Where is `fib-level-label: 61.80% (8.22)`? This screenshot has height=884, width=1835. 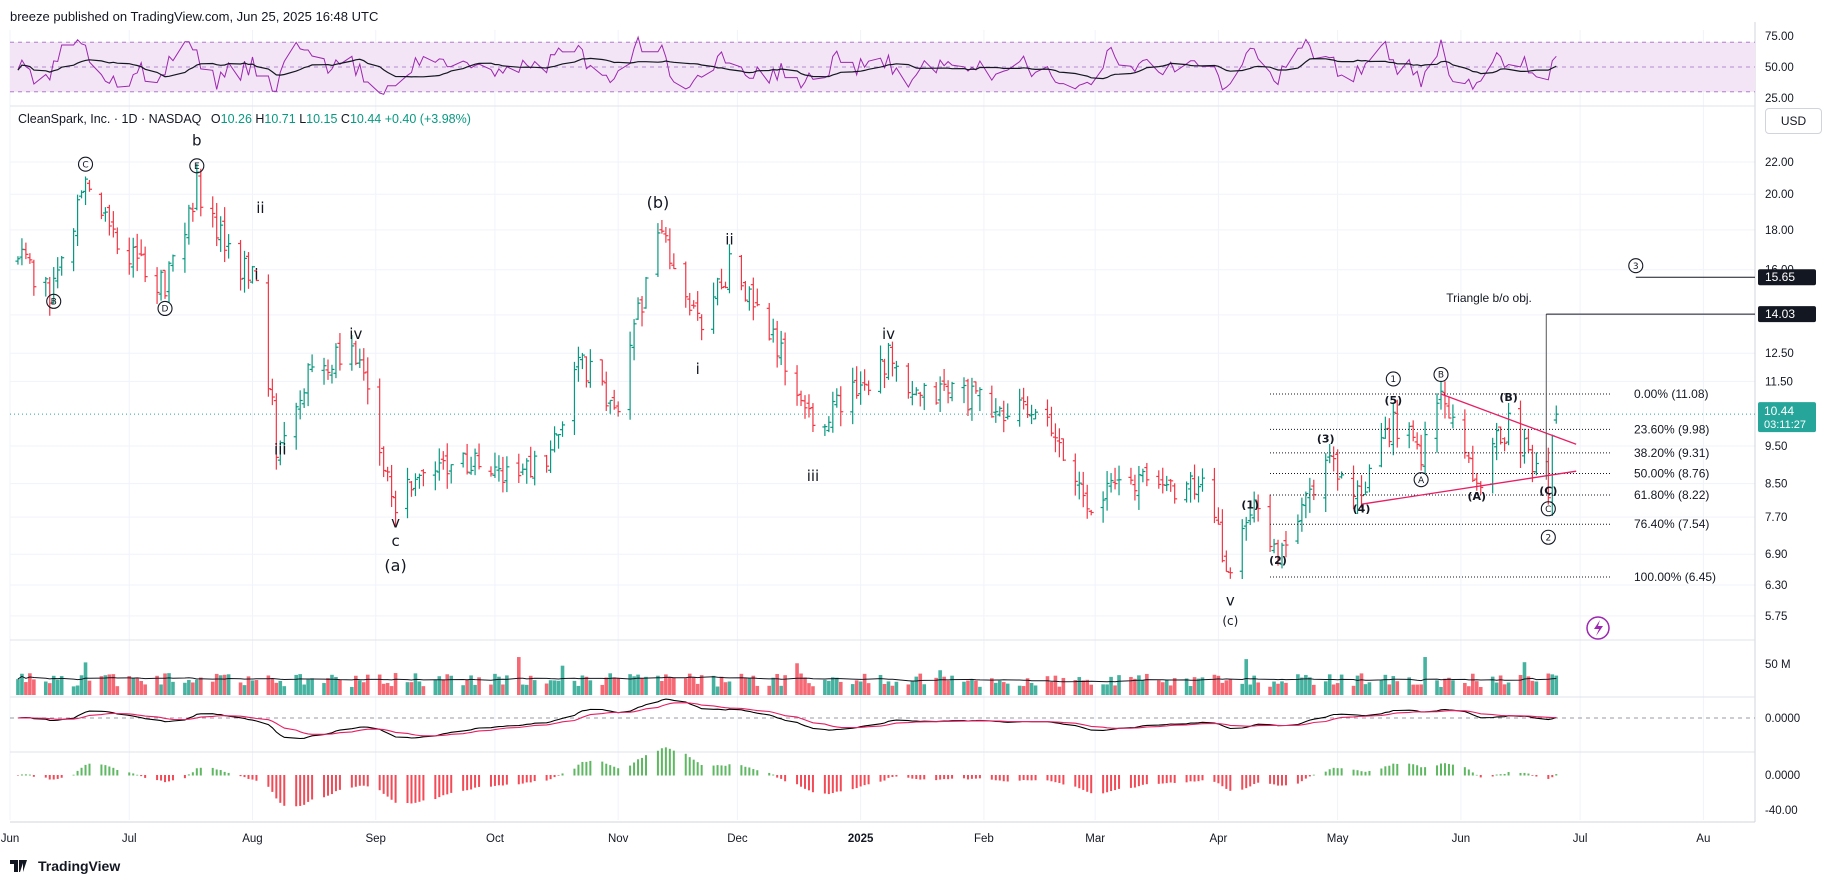 fib-level-label: 61.80% (8.22) is located at coordinates (1671, 495).